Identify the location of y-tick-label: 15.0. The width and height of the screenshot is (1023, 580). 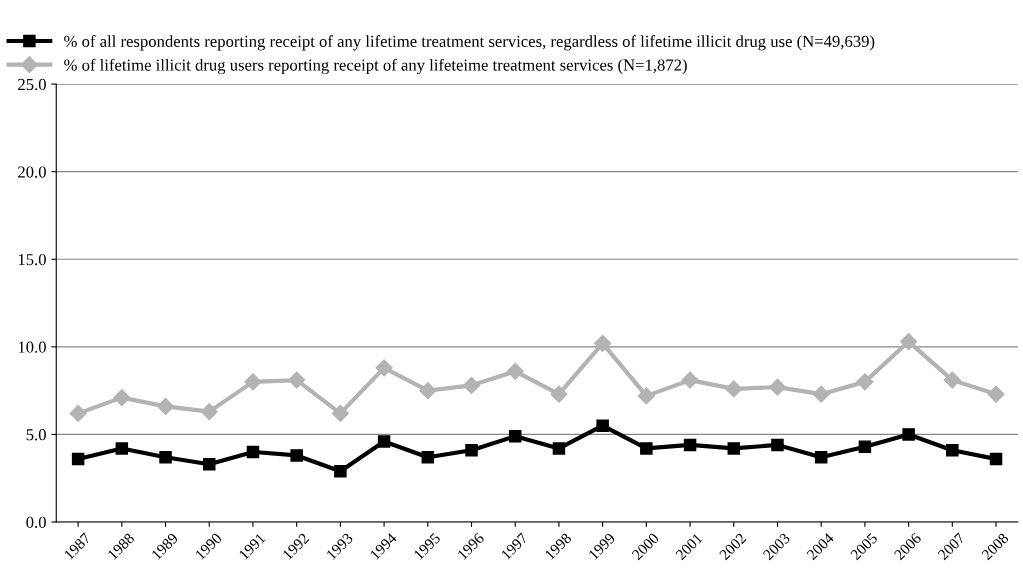
(32, 259).